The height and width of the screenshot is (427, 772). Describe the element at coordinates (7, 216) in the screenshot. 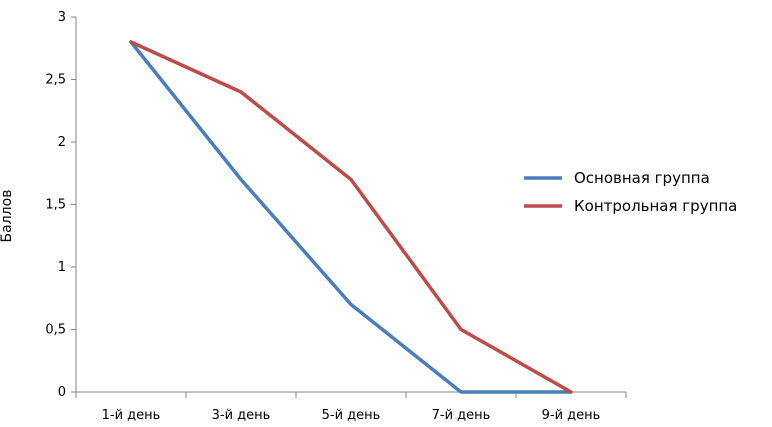

I see `y-axis-label: Баллов` at that location.